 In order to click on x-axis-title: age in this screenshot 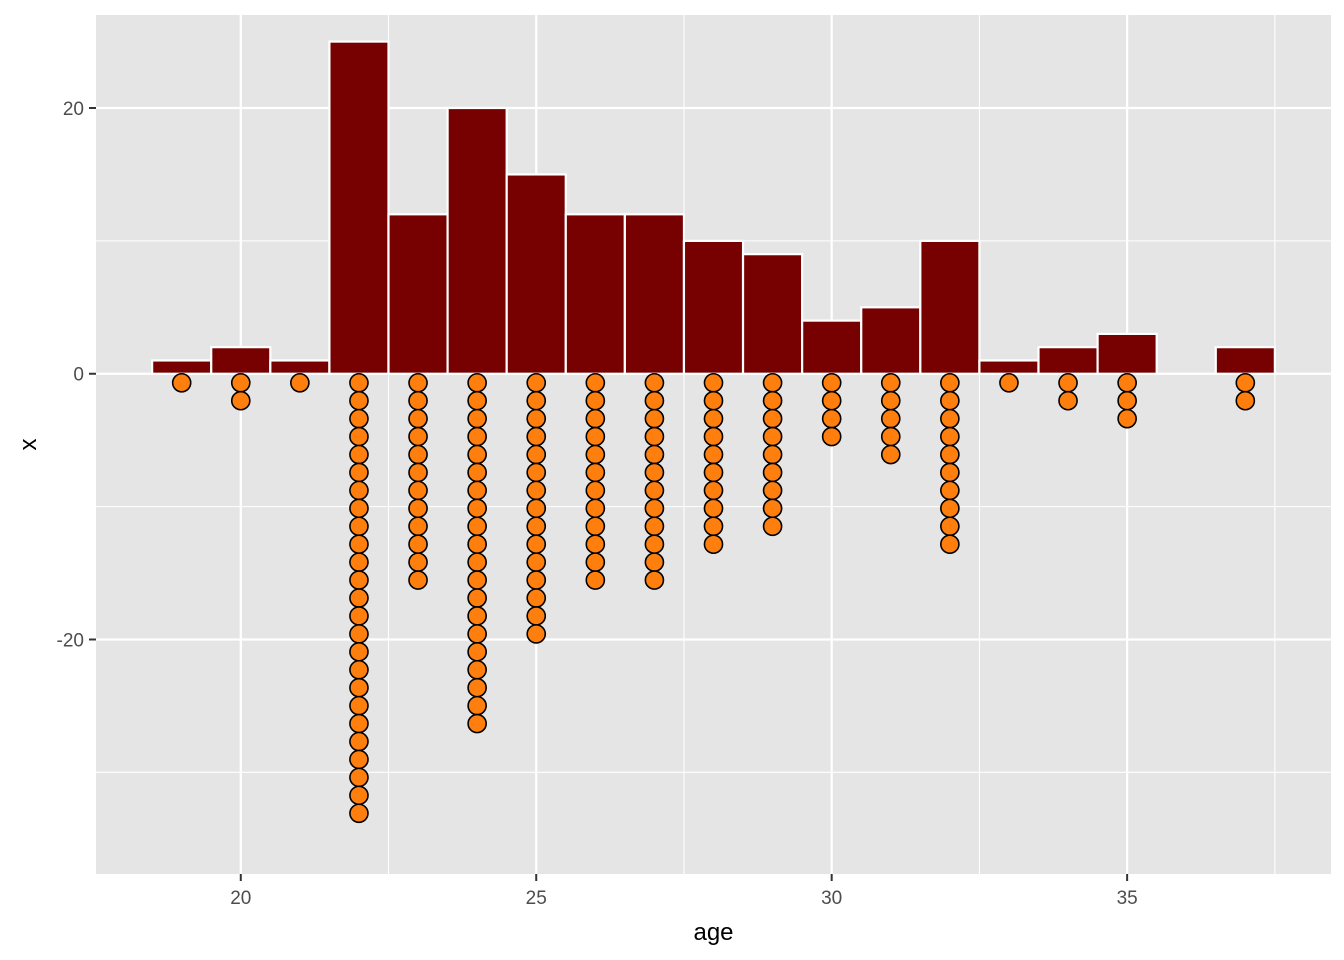, I will do `click(713, 932)`.